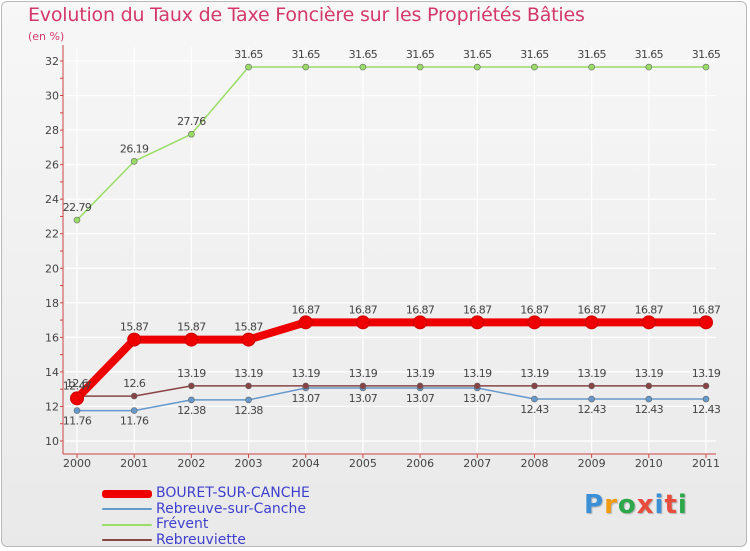 The width and height of the screenshot is (750, 551). What do you see at coordinates (594, 505) in the screenshot?
I see `logo-letter: P` at bounding box center [594, 505].